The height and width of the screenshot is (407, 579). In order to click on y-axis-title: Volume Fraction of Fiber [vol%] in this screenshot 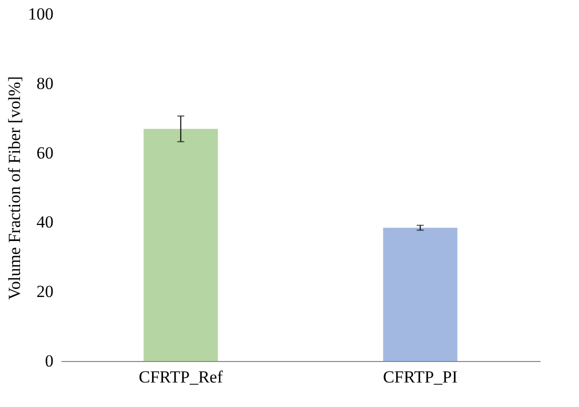, I will do `click(14, 188)`.